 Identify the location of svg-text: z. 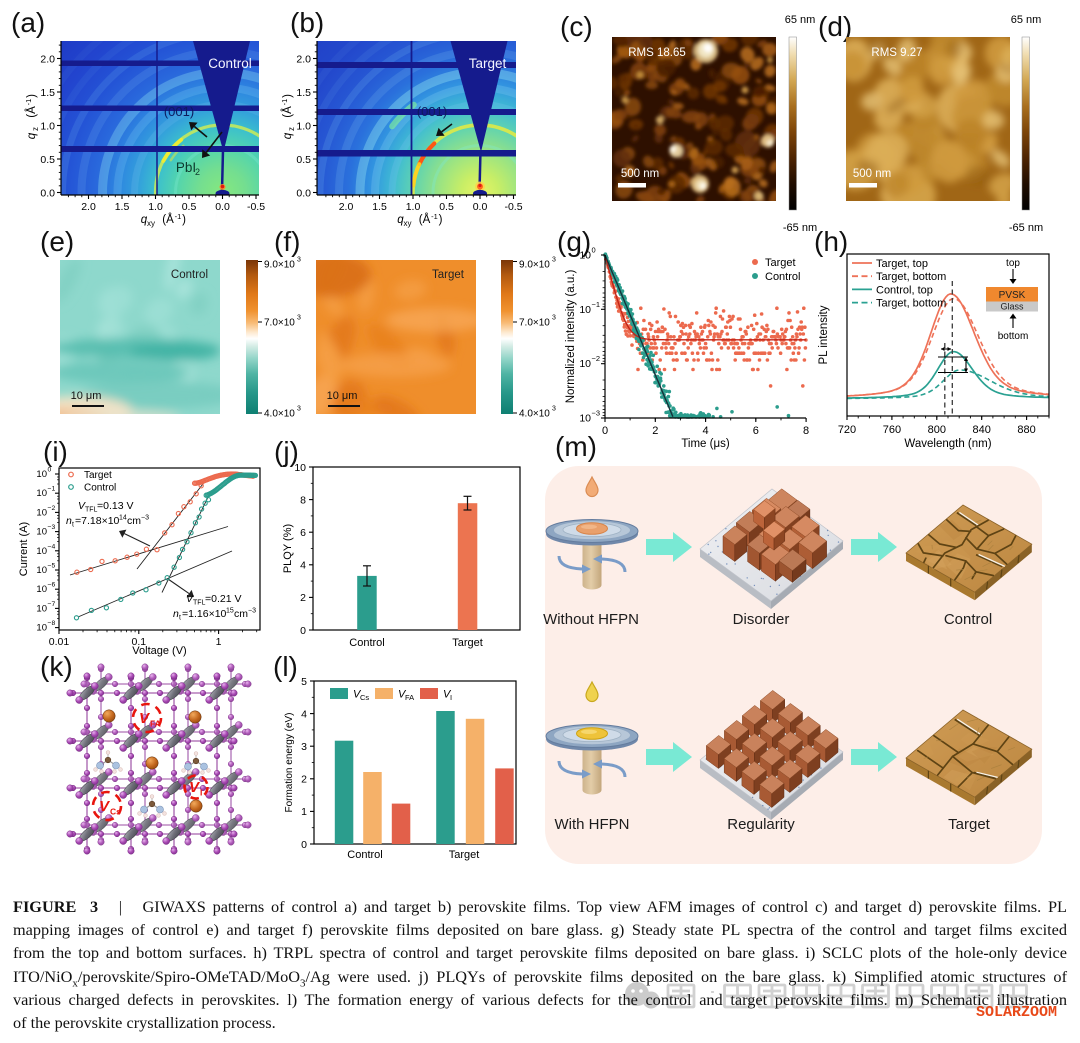
(35, 129).